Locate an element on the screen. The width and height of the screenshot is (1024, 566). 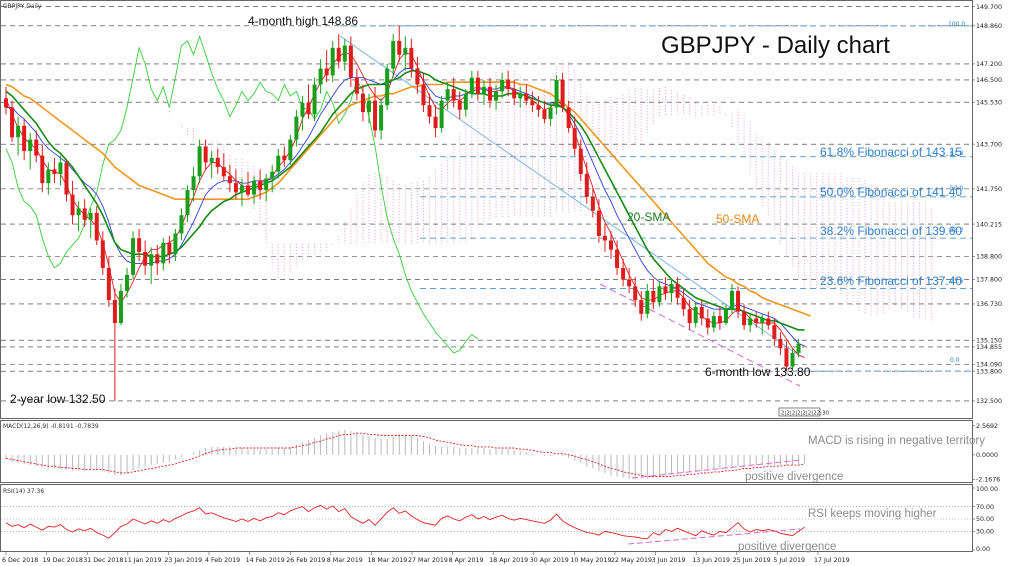
date-tick-label: 31 Dec 2018 is located at coordinates (103, 560).